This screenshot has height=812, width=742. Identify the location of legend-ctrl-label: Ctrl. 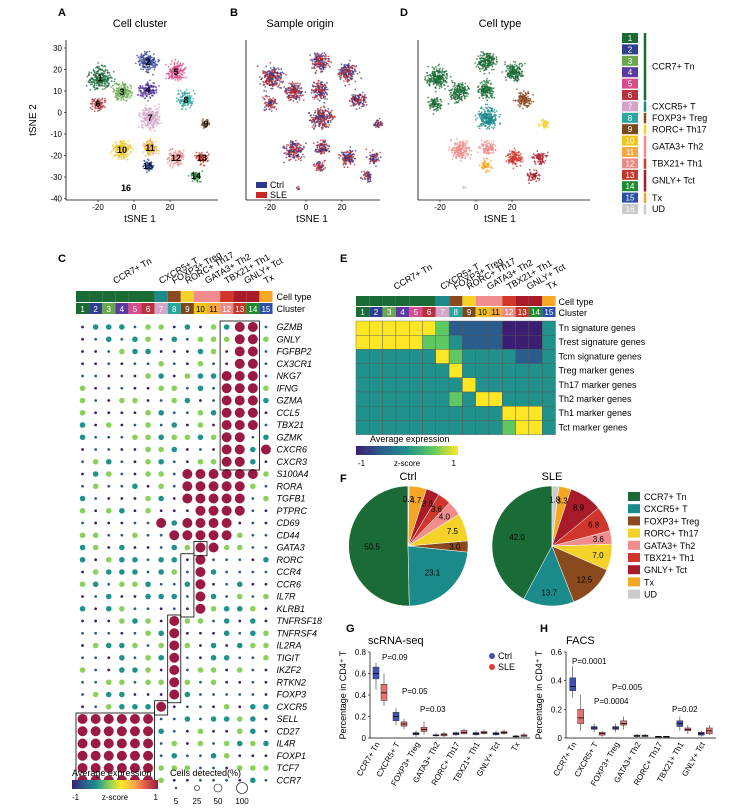
(277, 185).